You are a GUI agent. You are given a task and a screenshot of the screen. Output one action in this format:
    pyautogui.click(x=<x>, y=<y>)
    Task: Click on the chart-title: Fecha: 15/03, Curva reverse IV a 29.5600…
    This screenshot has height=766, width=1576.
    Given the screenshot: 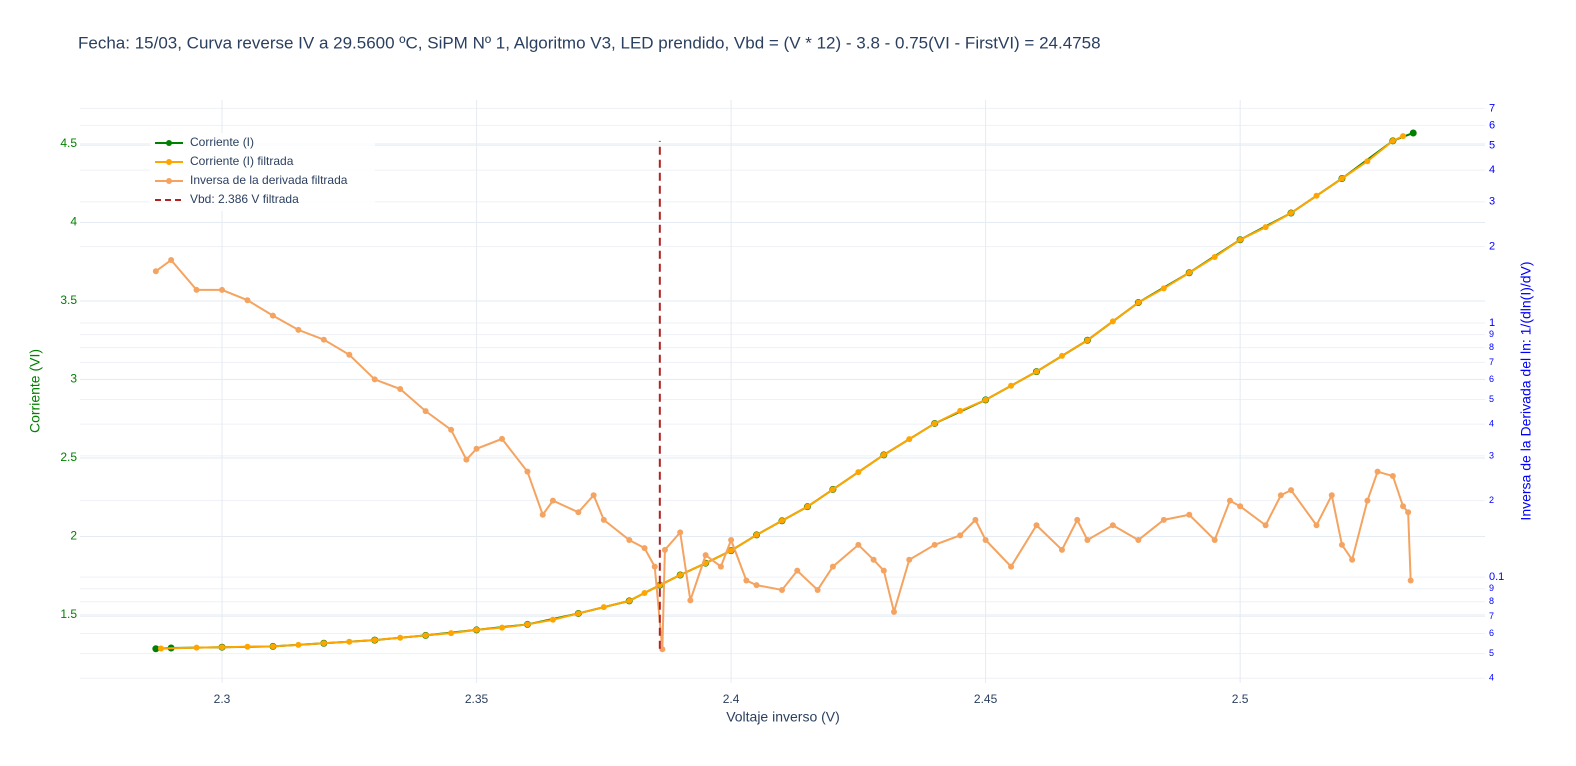 What is the action you would take?
    pyautogui.click(x=589, y=42)
    